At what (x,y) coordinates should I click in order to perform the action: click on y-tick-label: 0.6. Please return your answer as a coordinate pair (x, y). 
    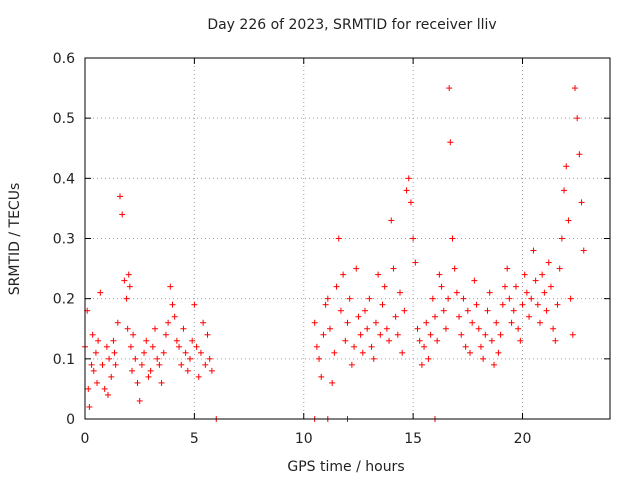
    Looking at the image, I should click on (64, 59).